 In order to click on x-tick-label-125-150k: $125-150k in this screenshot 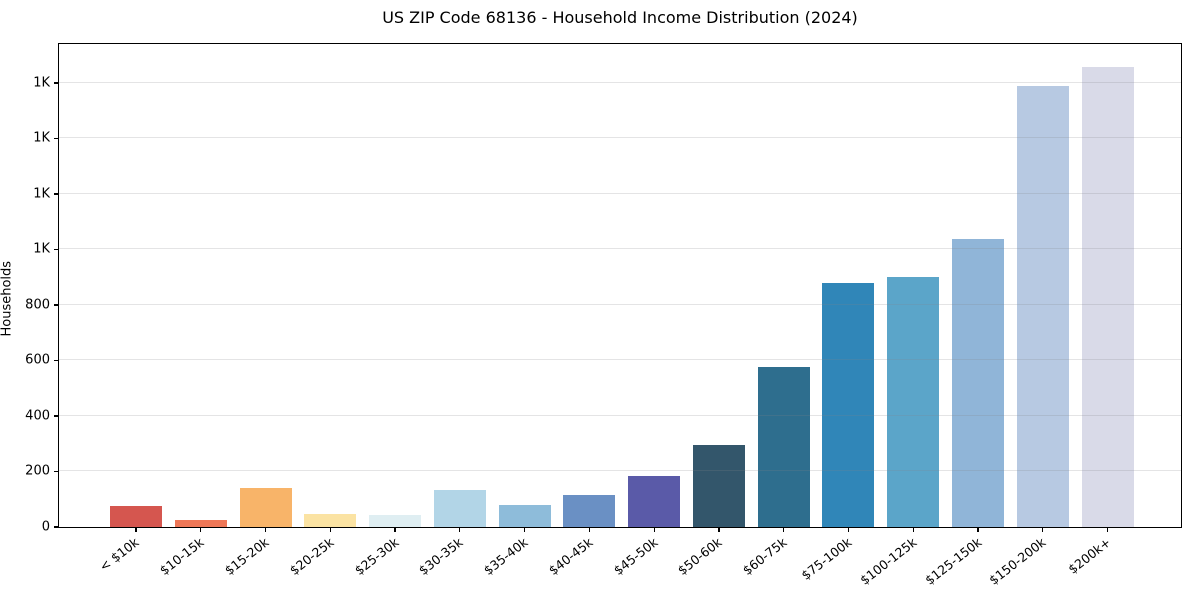, I will do `click(953, 561)`.